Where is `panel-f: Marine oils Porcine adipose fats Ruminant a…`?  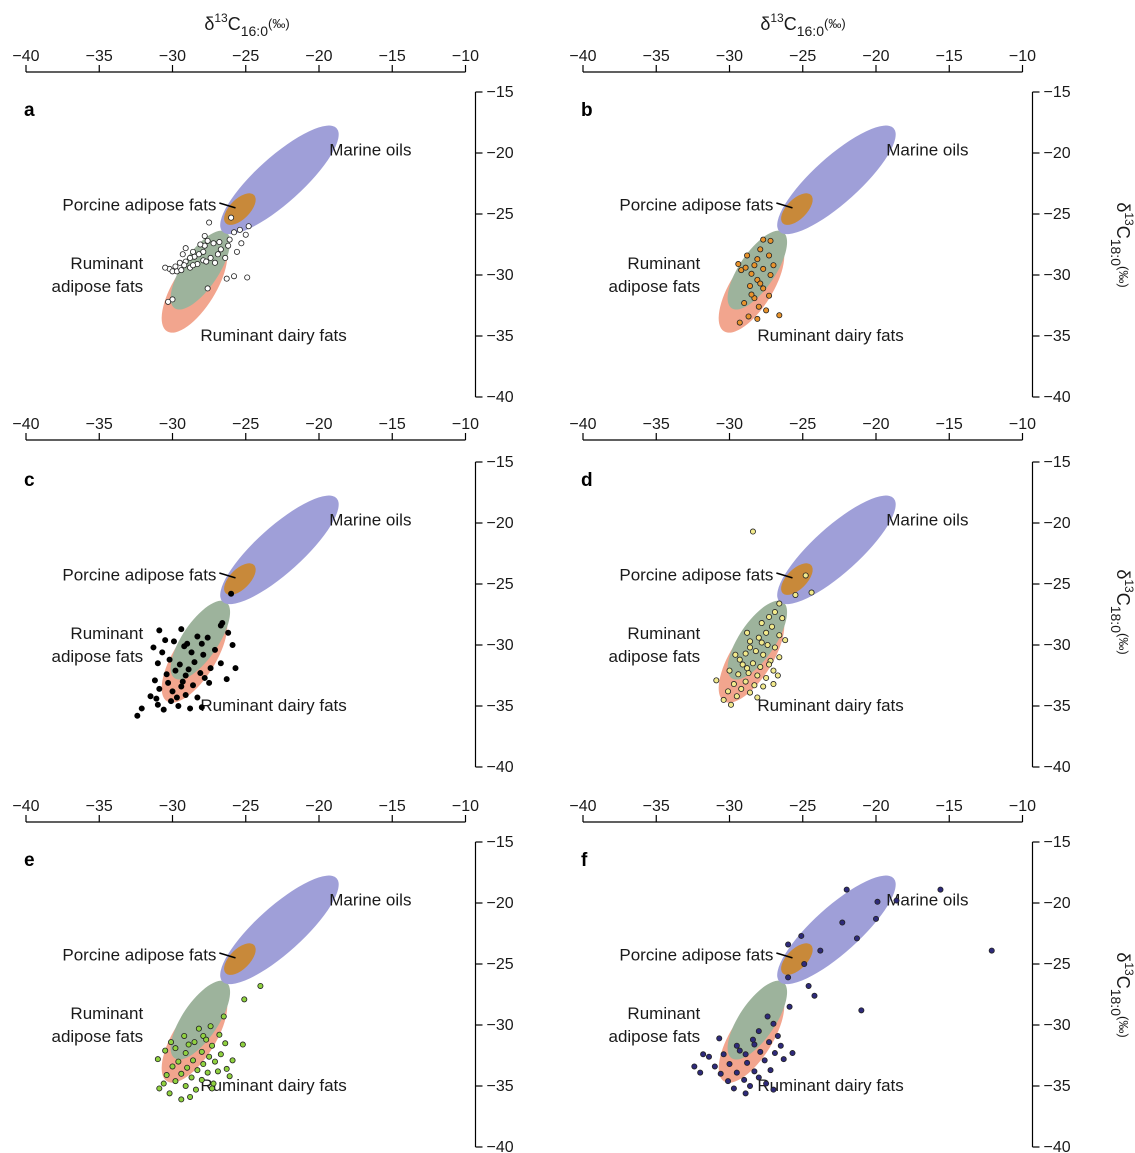
panel-f: Marine oils Porcine adipose fats Ruminant a… is located at coordinates (819, 975).